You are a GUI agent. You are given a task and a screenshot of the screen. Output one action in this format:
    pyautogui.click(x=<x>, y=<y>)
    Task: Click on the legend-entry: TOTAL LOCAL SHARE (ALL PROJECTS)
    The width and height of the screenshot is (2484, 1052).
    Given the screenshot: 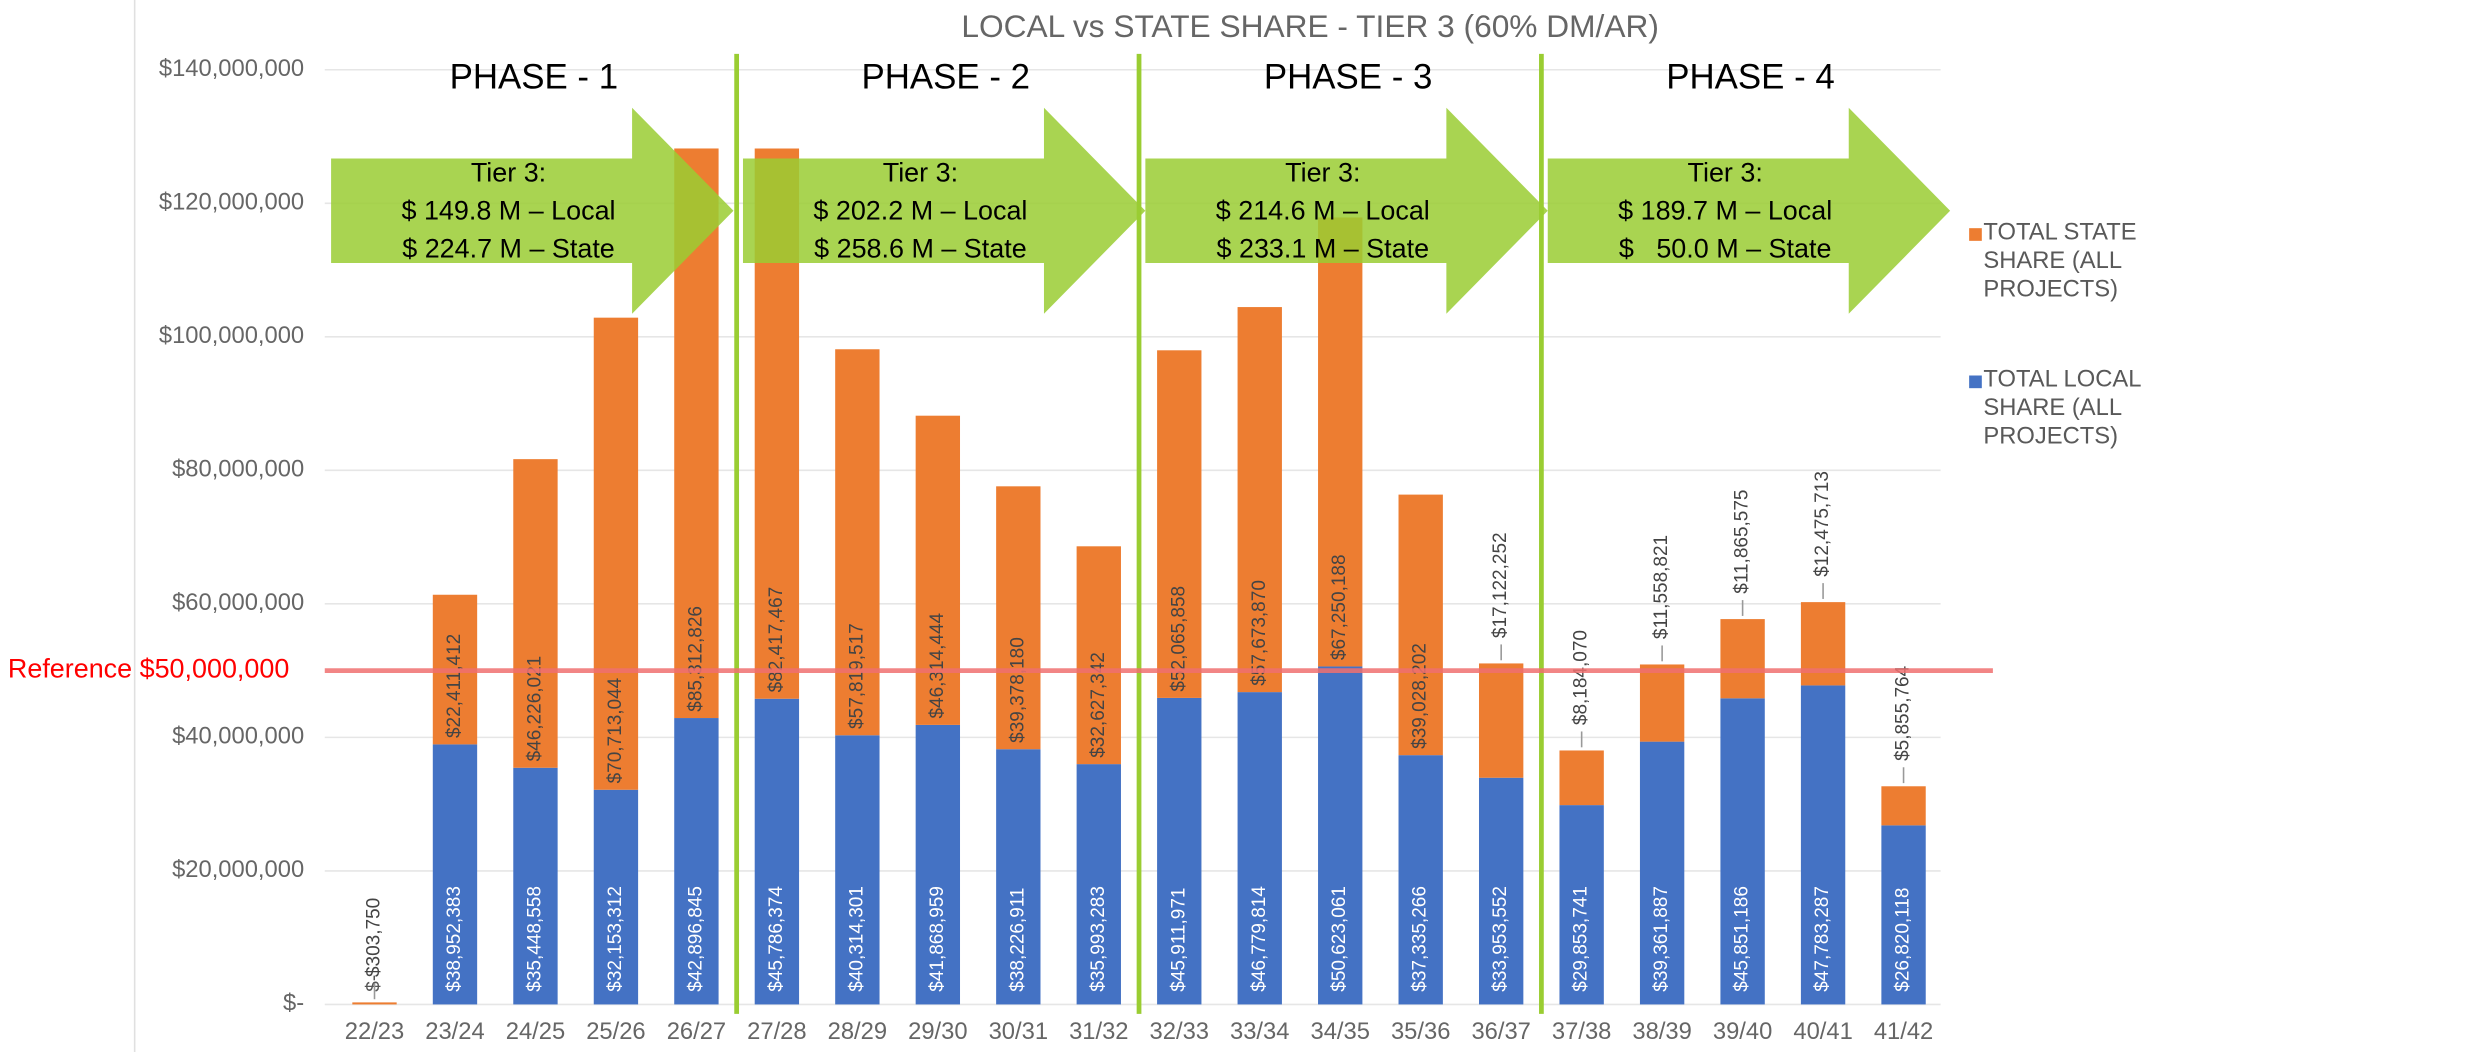 What is the action you would take?
    pyautogui.click(x=2062, y=407)
    